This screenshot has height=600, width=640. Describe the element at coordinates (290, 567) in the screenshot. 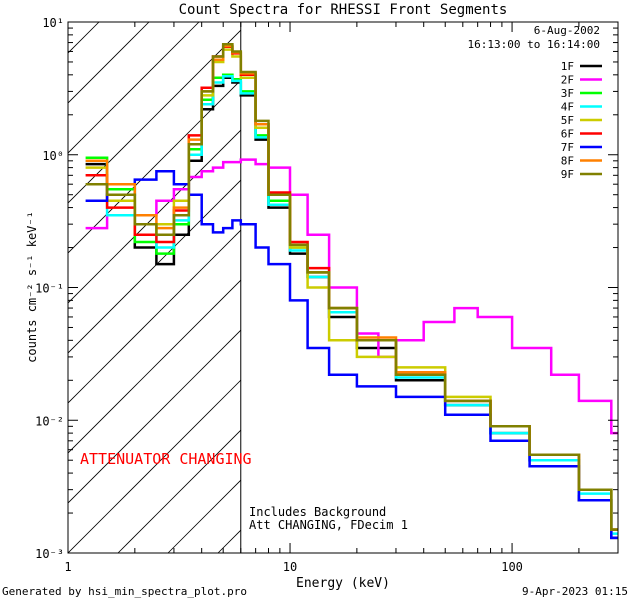

I see `x-tick-label: 10` at that location.